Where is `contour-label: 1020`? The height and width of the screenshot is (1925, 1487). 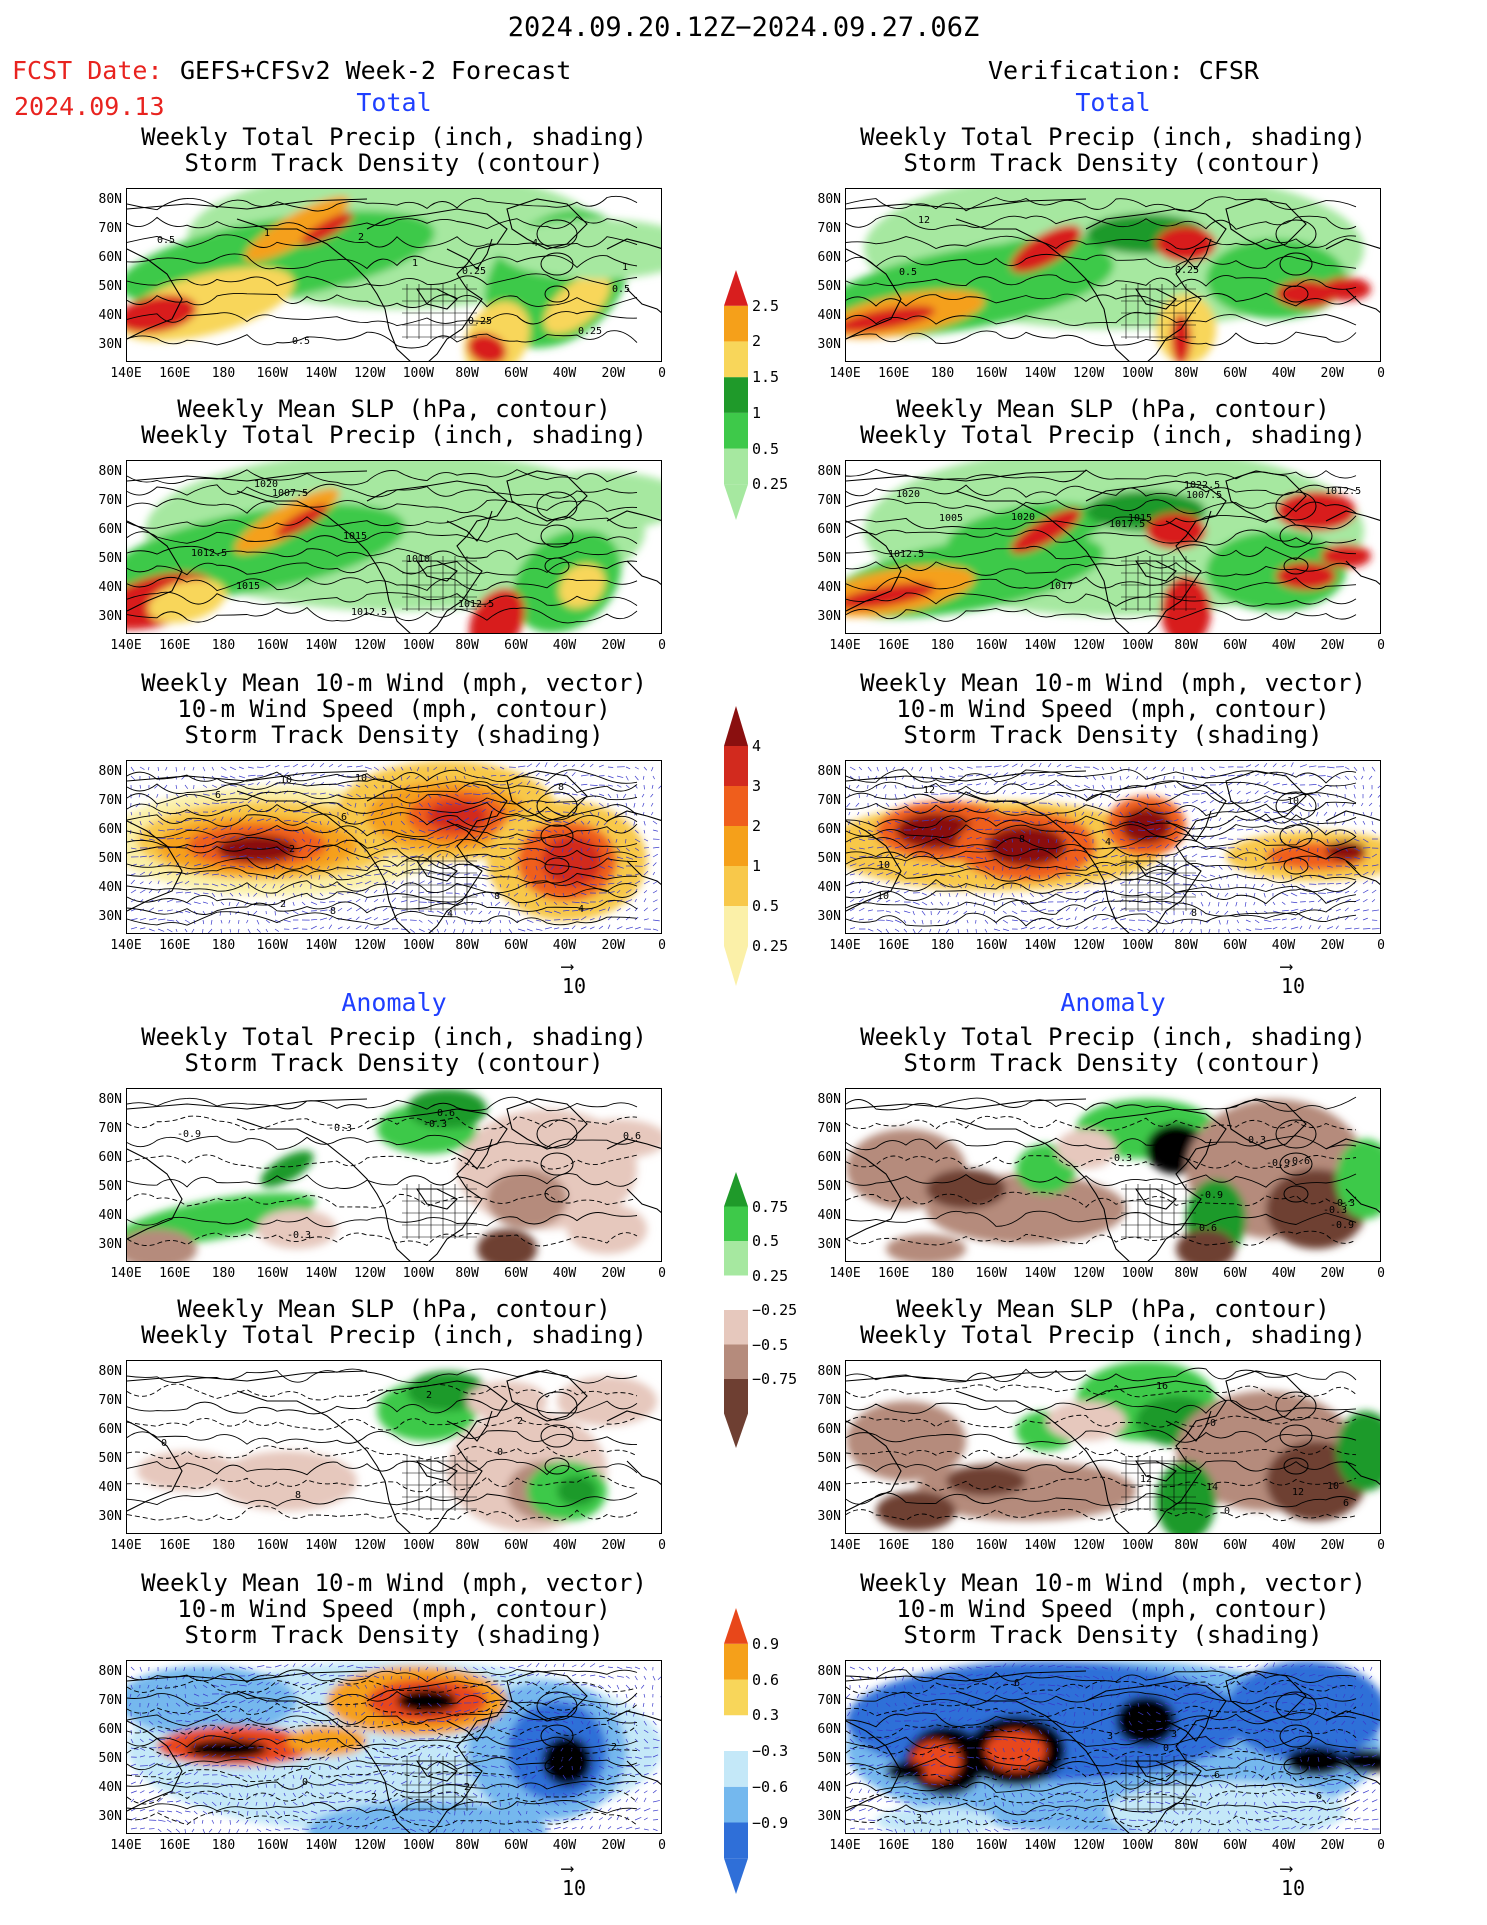
contour-label: 1020 is located at coordinates (1023, 517).